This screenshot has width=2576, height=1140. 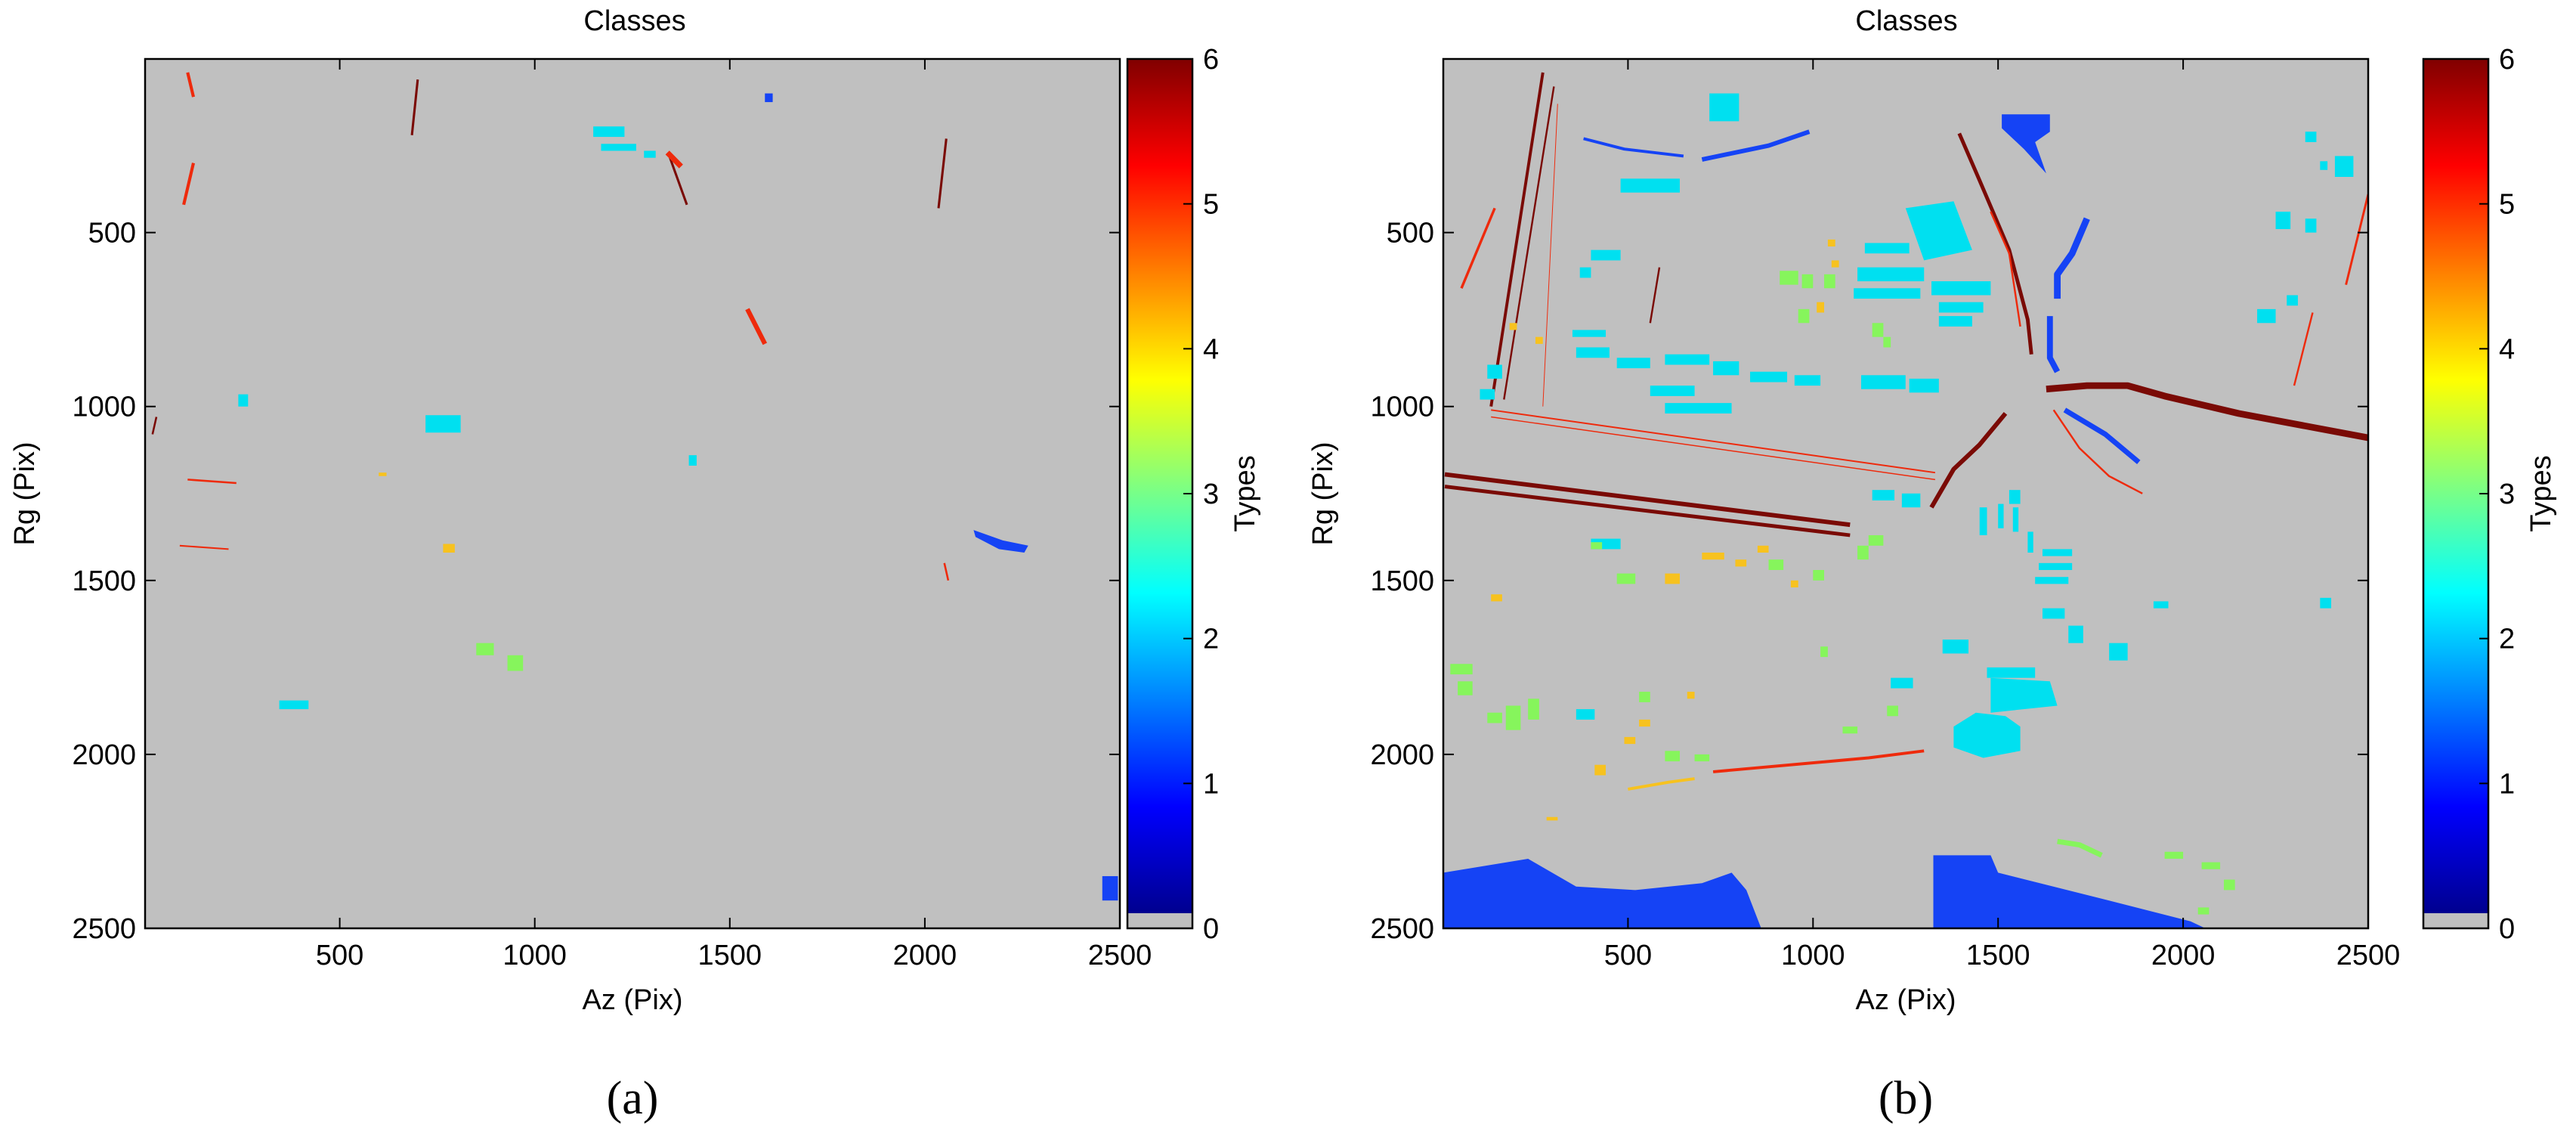 I want to click on y-tick-label: 1000, so click(x=1402, y=407).